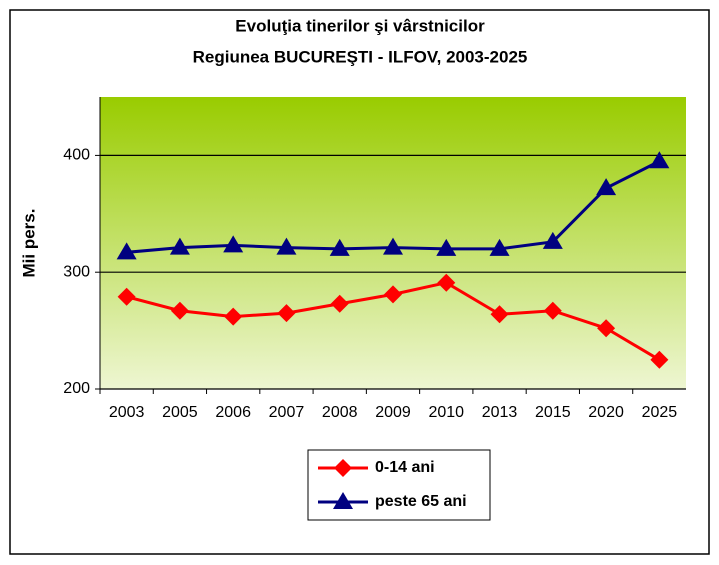  Describe the element at coordinates (360, 25) in the screenshot. I see `chart-title: Evoluţia tinerilor şi vârstnicilor` at that location.